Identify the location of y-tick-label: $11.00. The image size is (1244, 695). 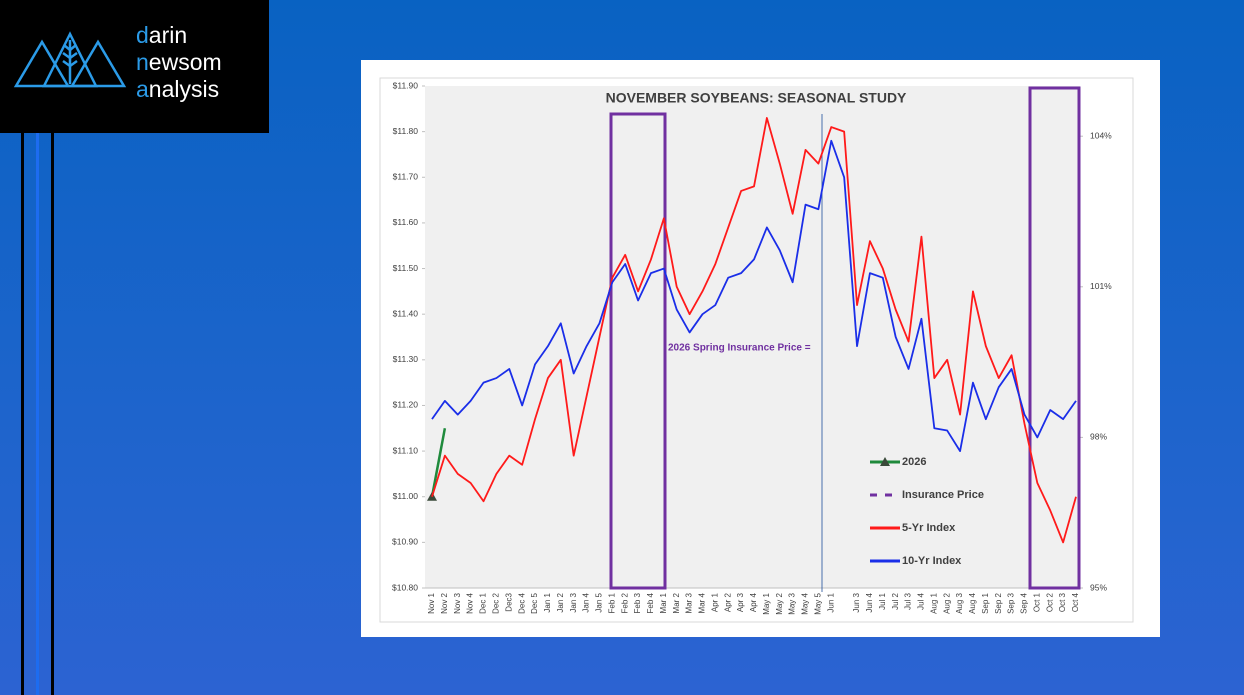
(406, 496).